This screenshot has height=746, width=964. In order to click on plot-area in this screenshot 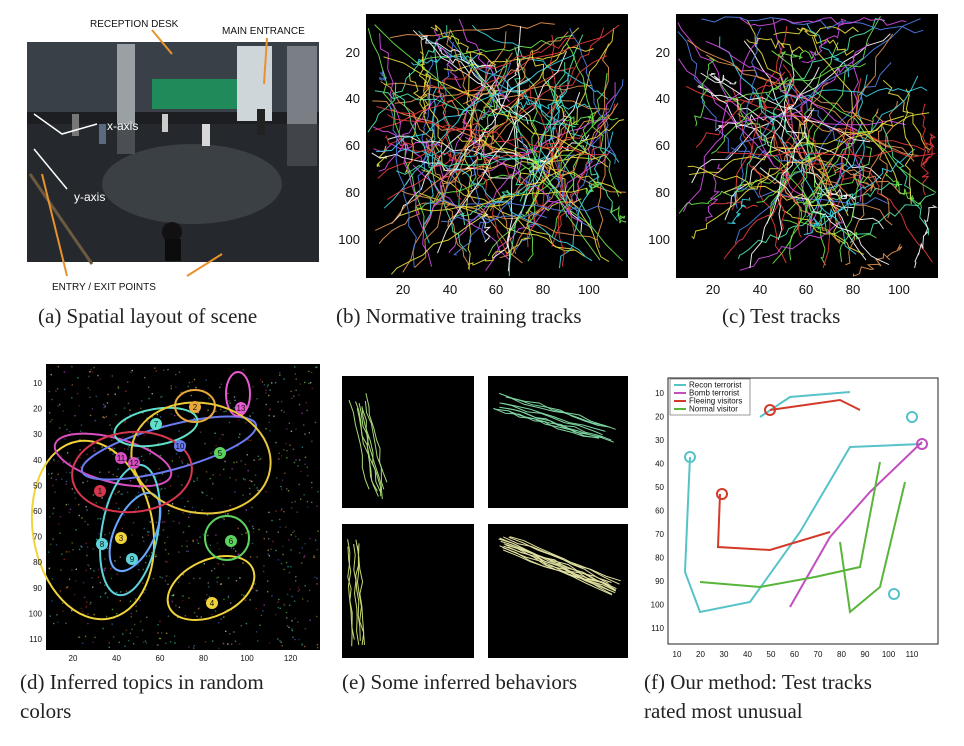, I will do `click(183, 507)`.